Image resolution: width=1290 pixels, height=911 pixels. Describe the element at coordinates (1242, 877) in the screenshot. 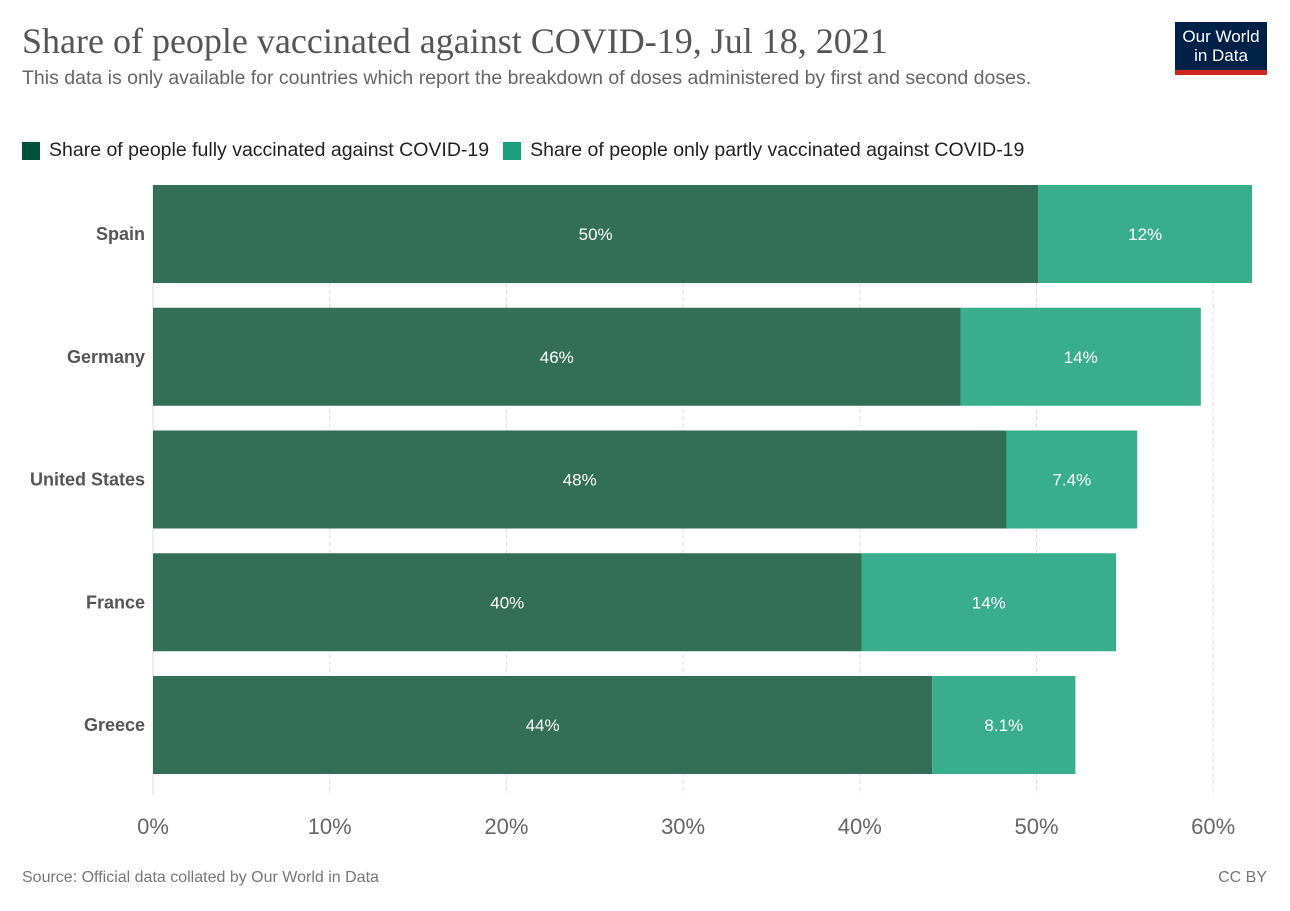

I see `license: CC BY` at that location.